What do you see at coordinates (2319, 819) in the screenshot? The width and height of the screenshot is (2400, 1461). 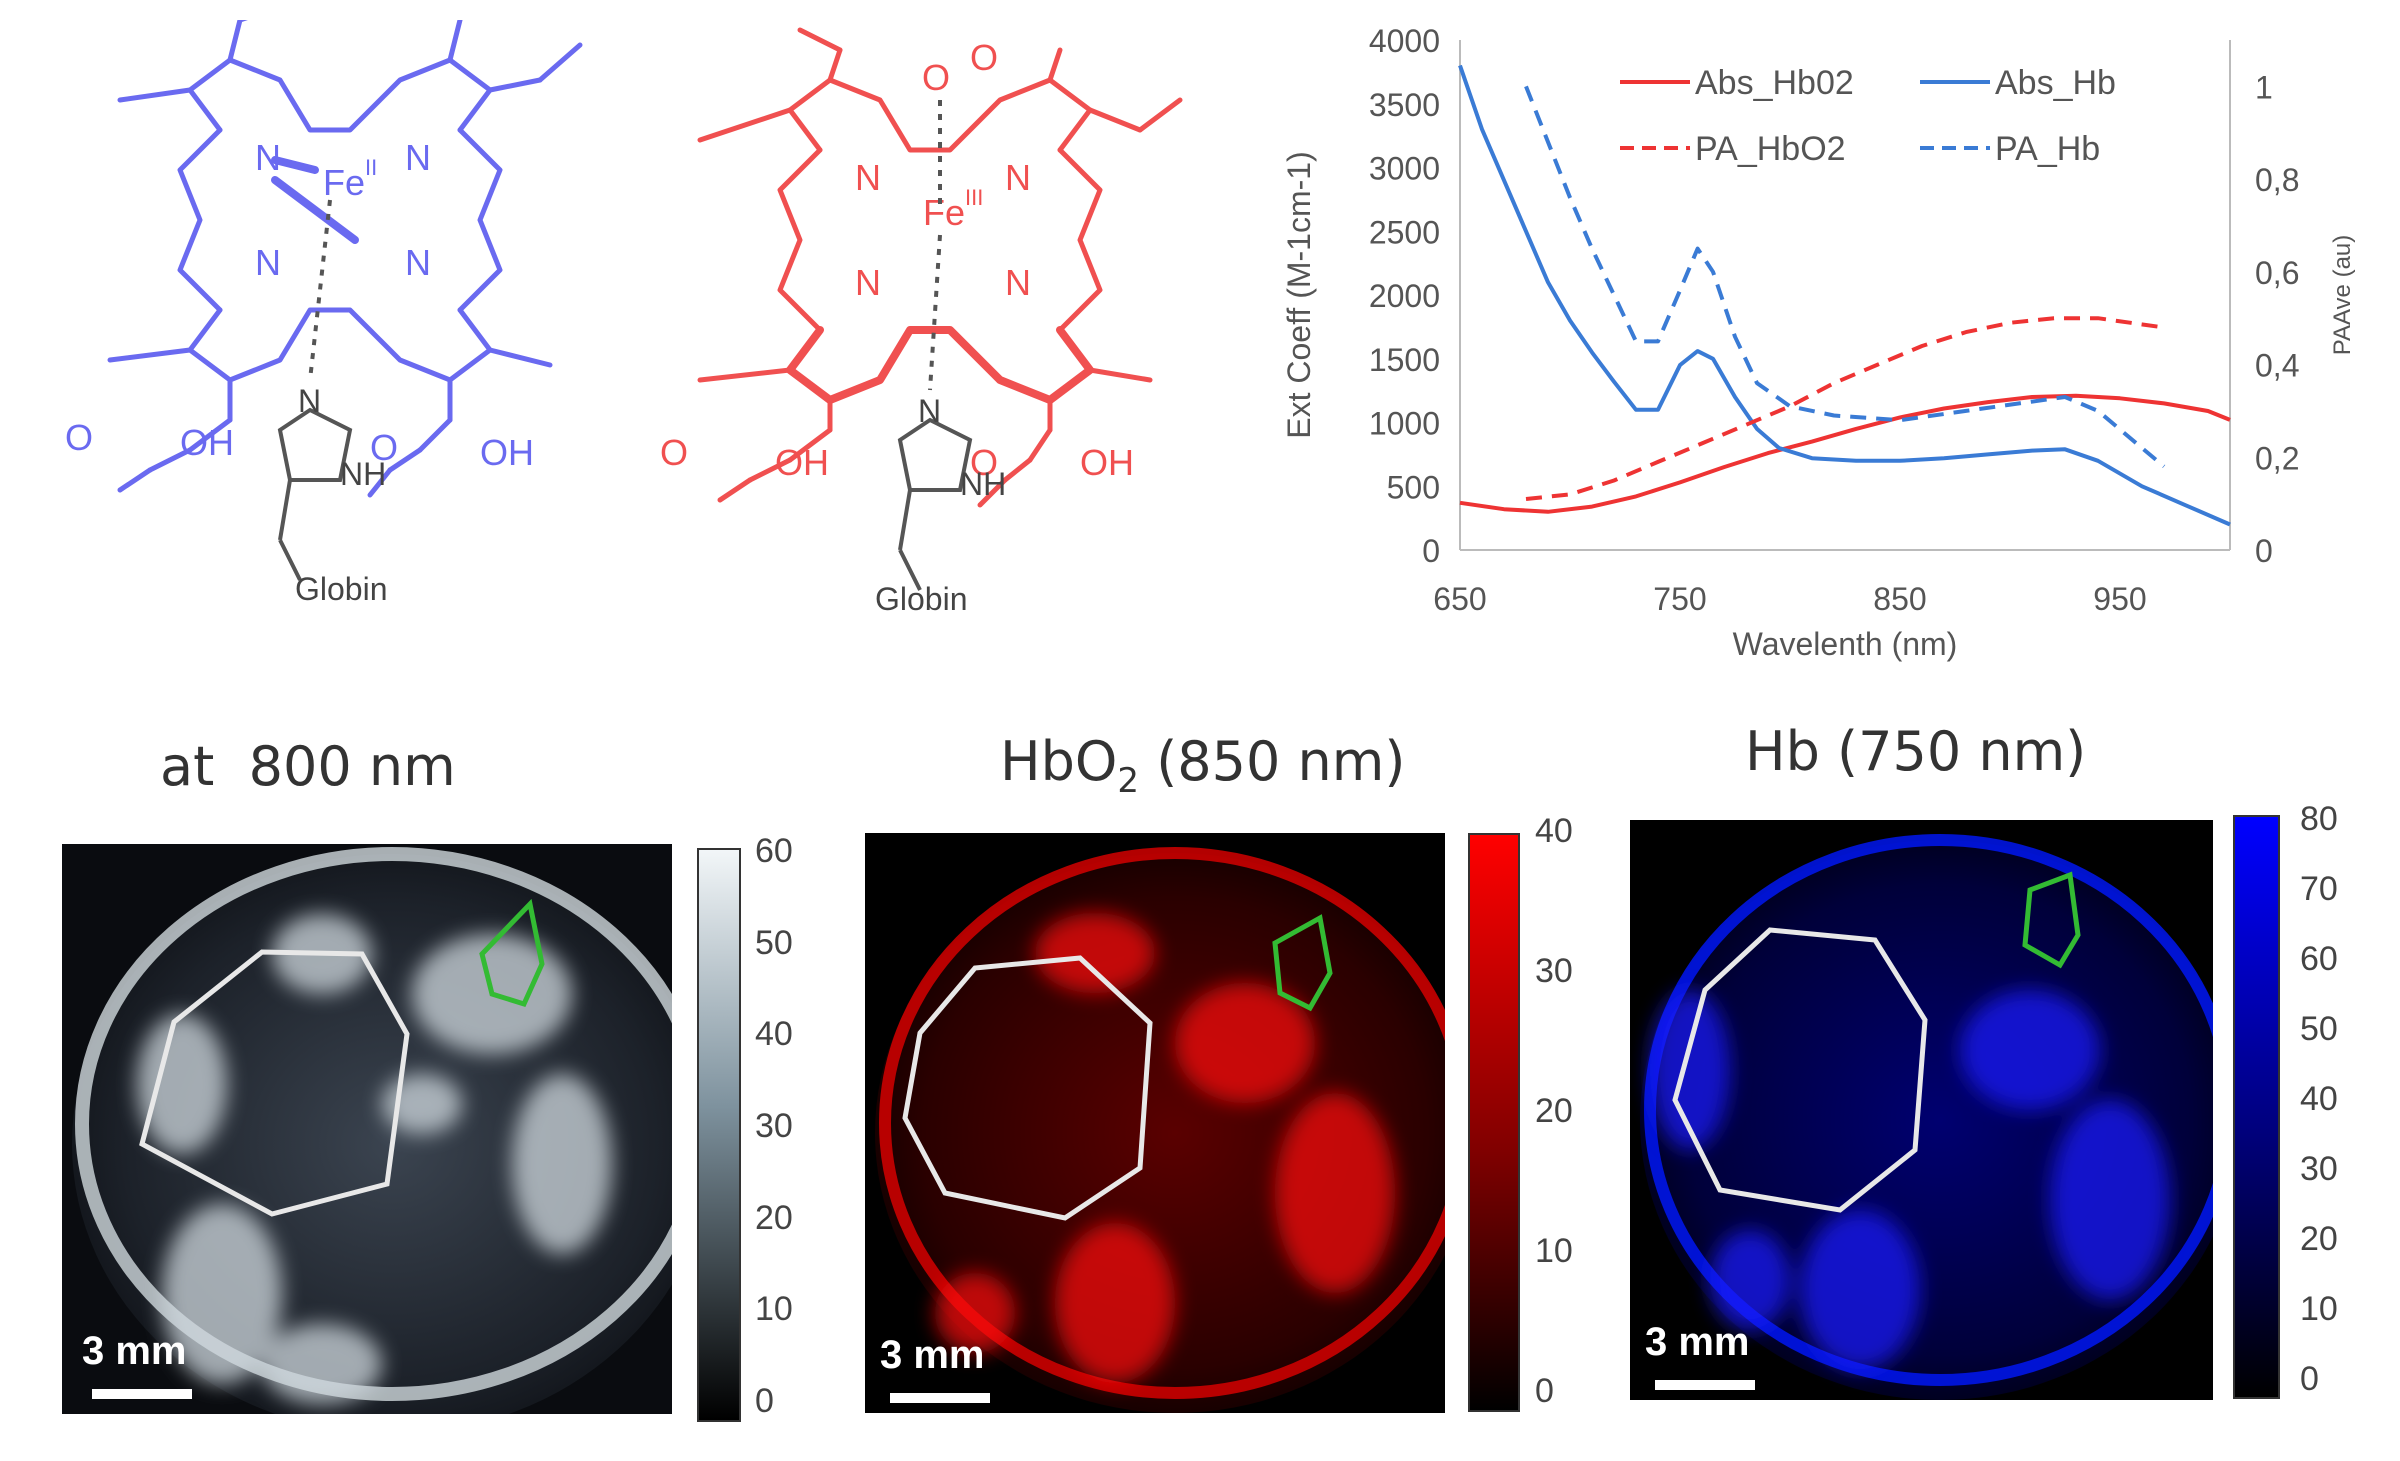 I see `colorbar-tick-label: 80` at bounding box center [2319, 819].